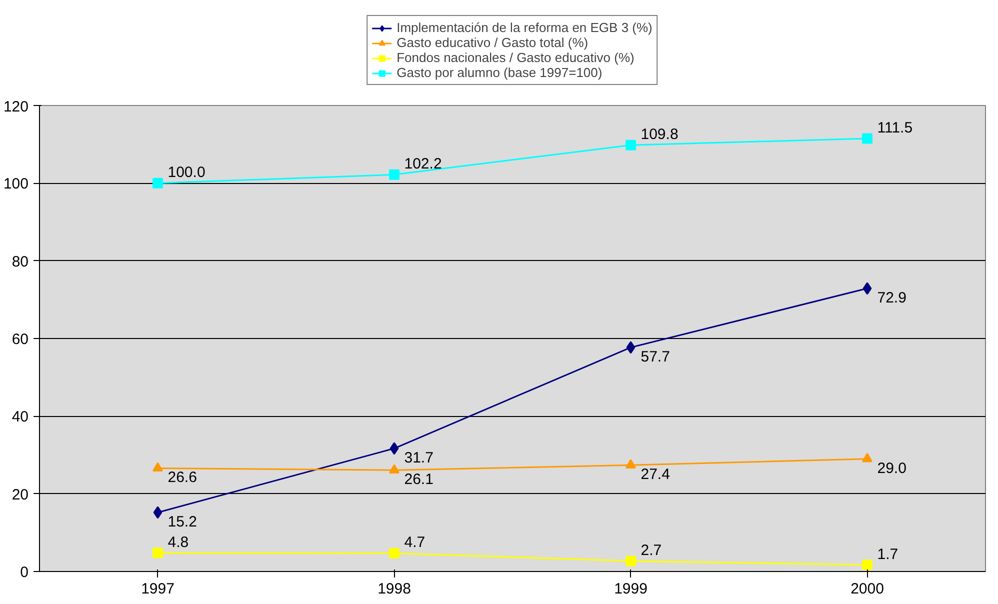 The width and height of the screenshot is (998, 604). I want to click on data-label: 15.2, so click(182, 521).